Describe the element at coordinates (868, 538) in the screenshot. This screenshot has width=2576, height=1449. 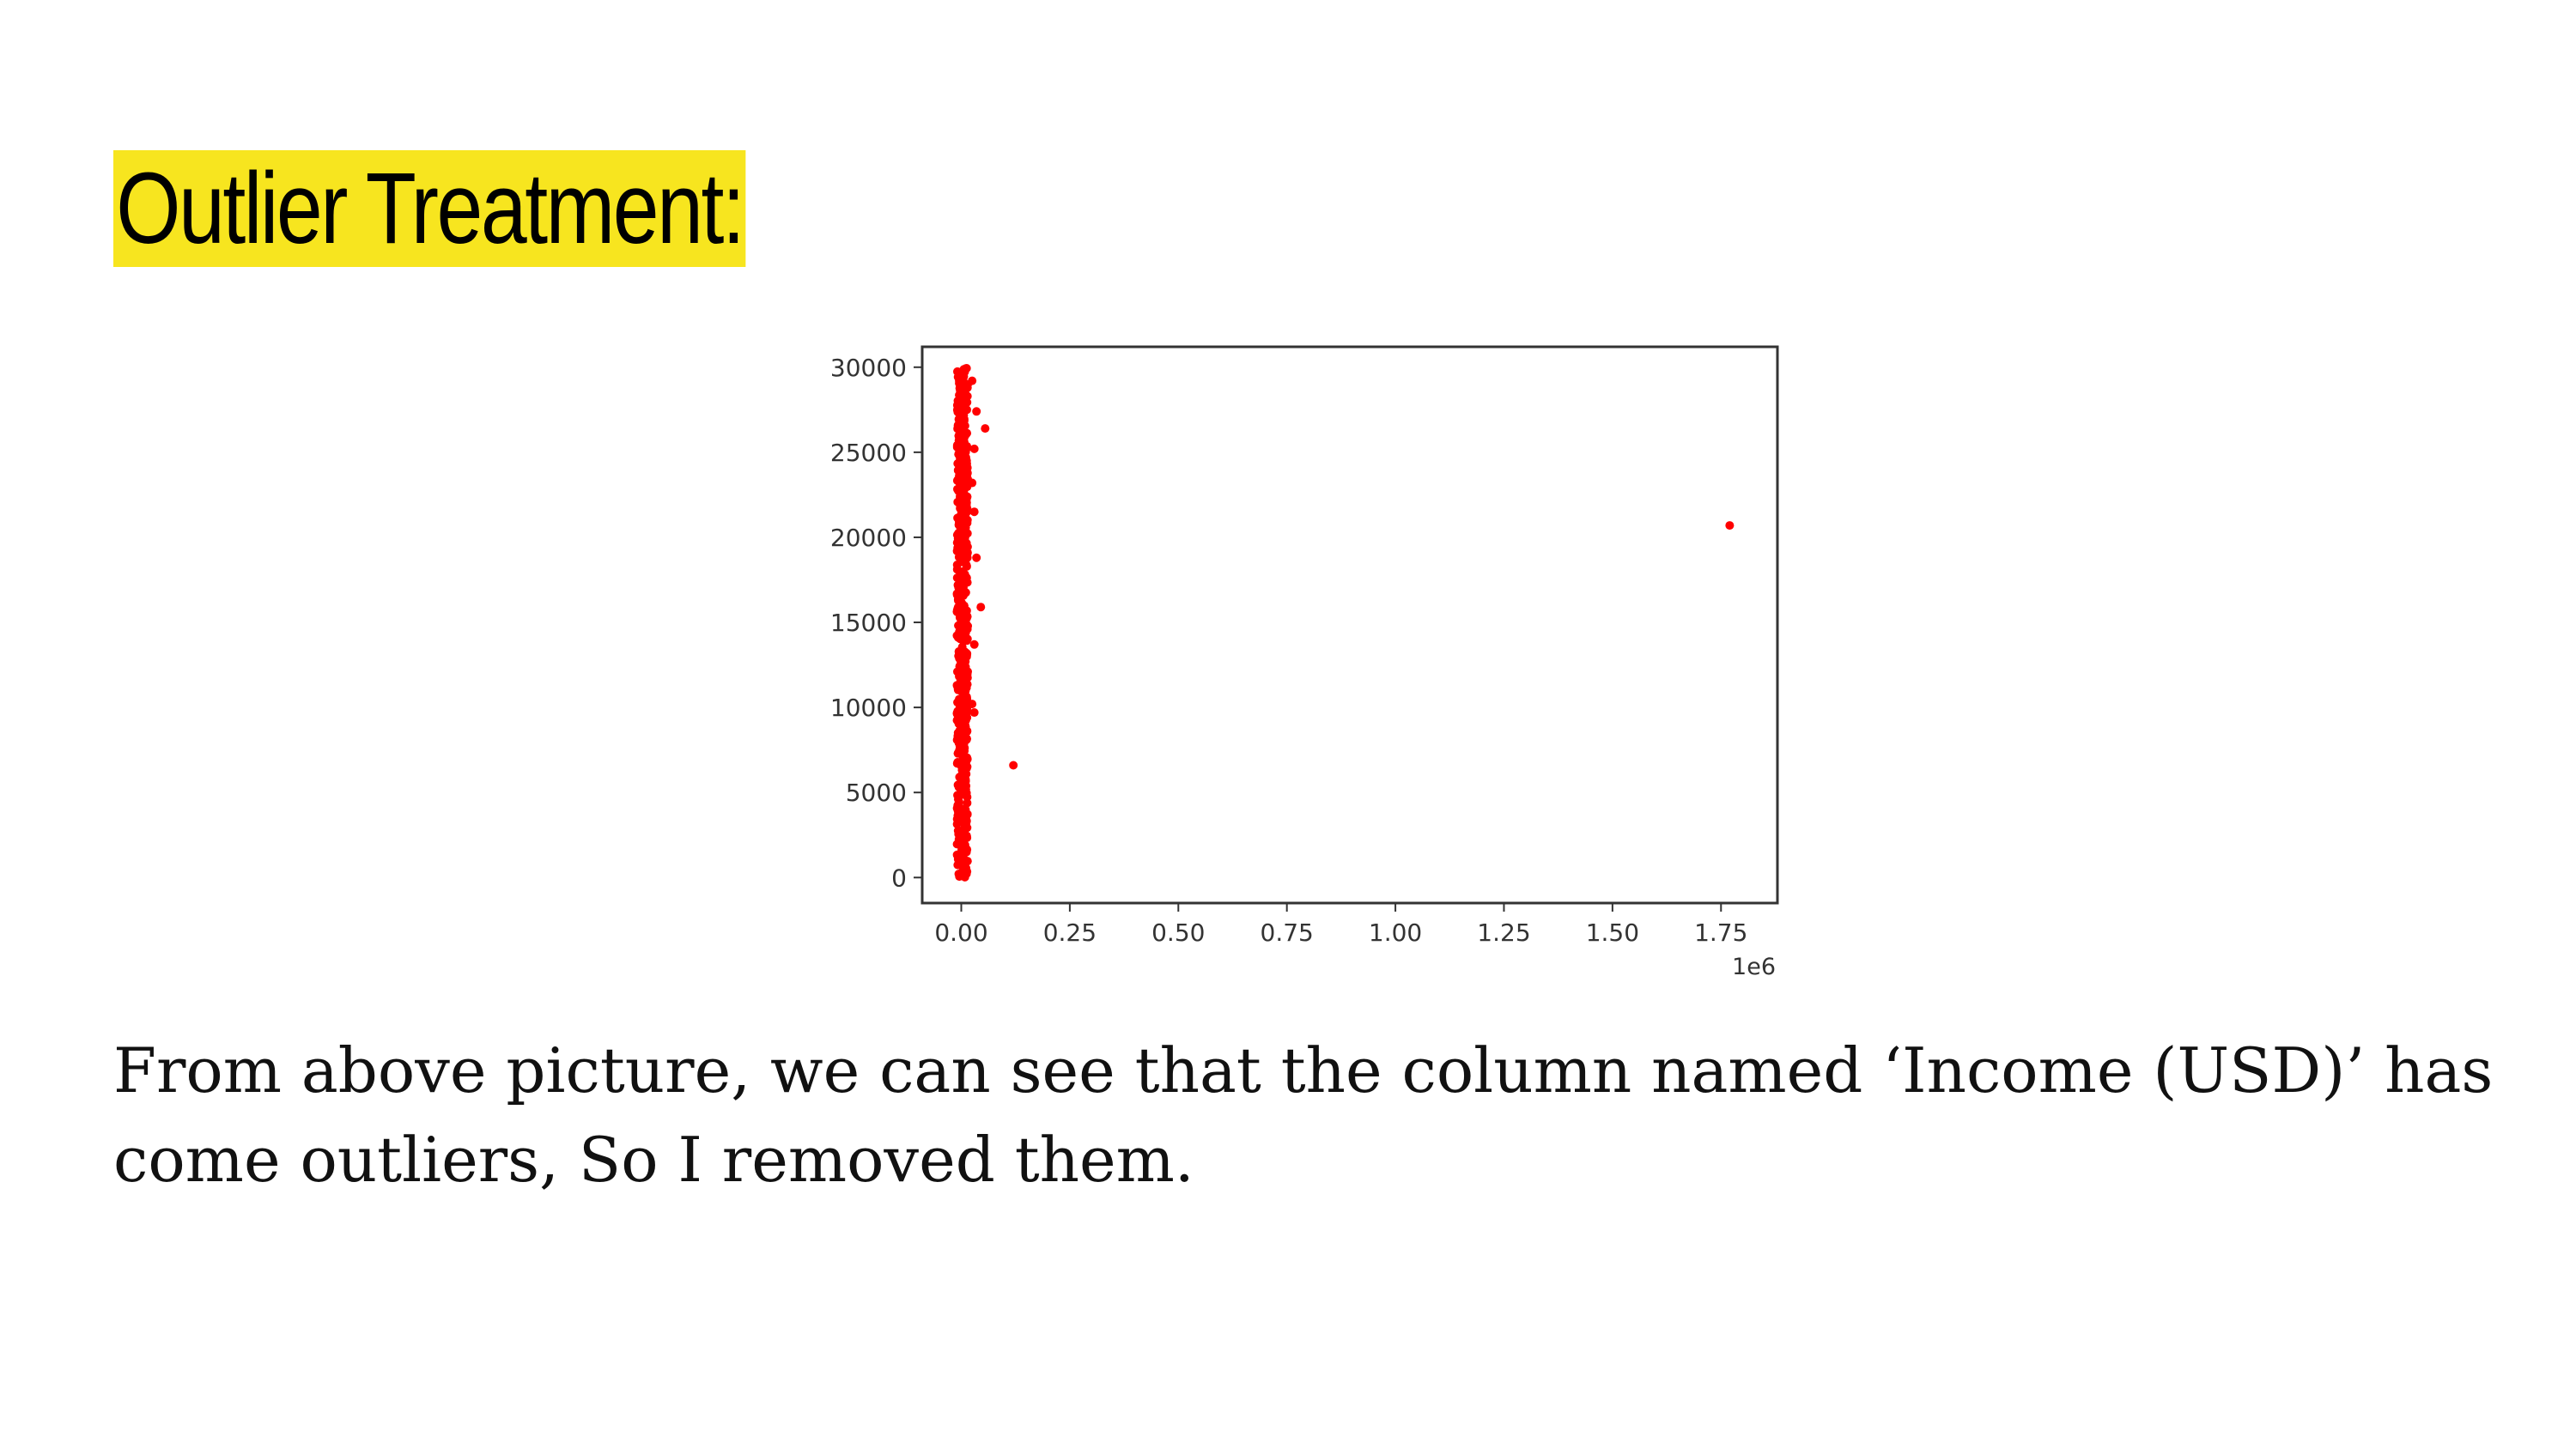
I see `y-tick-label: 20000` at that location.